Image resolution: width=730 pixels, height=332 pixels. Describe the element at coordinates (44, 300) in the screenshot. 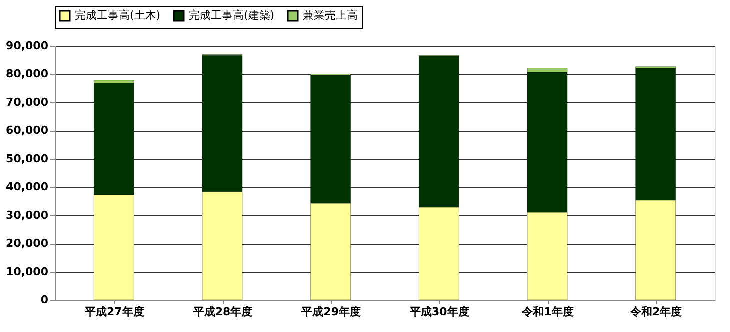

I see `y-tick-label: 0` at that location.